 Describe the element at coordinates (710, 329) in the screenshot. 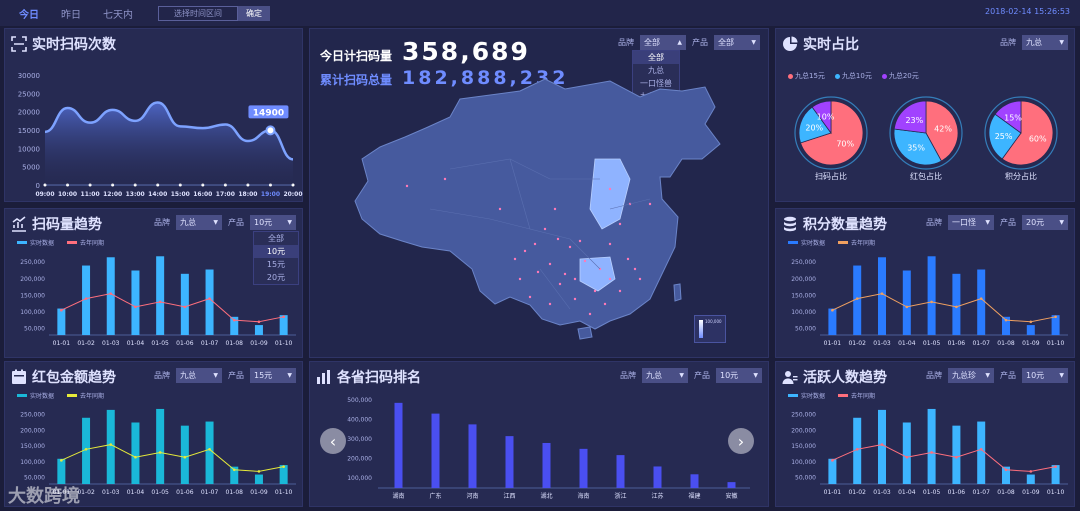

I see `map-legend: 100,000` at that location.